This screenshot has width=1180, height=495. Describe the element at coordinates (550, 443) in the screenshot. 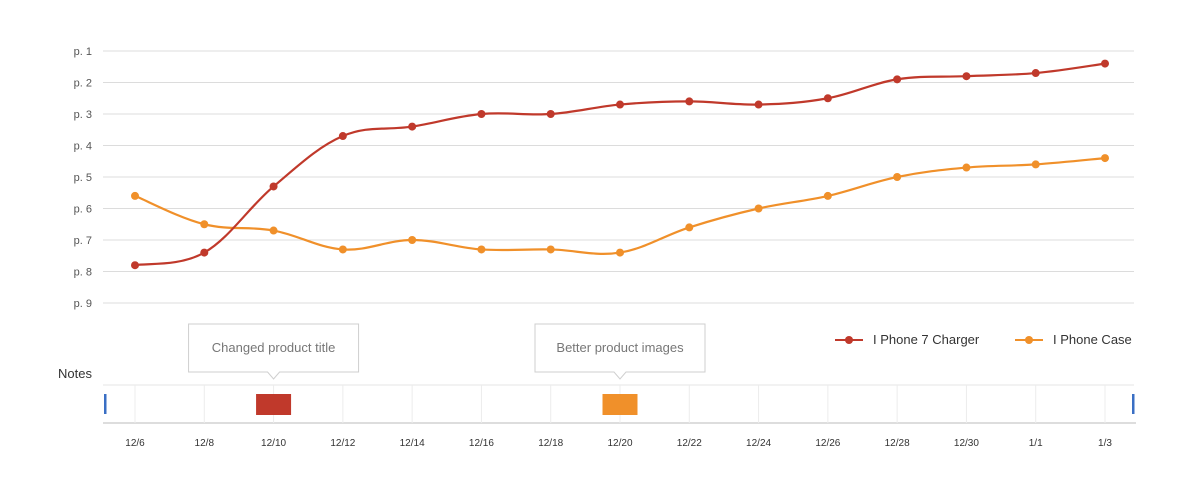

I see `x-tick-label: 12/18` at that location.